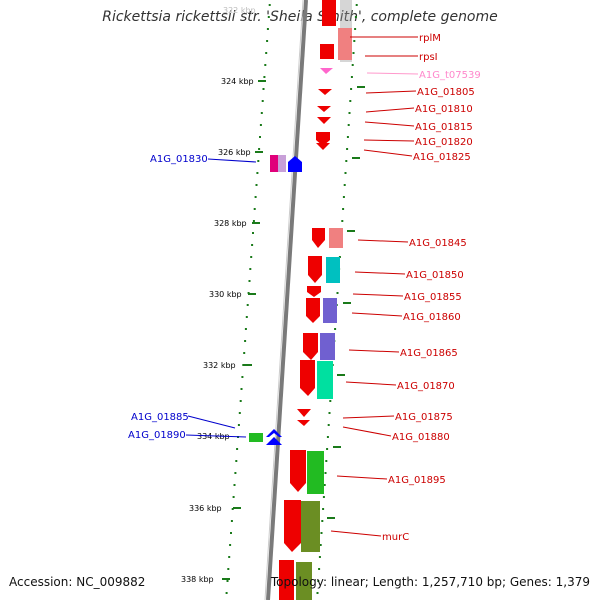 Image resolution: width=600 pixels, height=600 pixels. What do you see at coordinates (446, 92) in the screenshot?
I see `gene-label: A1G_01805` at bounding box center [446, 92].